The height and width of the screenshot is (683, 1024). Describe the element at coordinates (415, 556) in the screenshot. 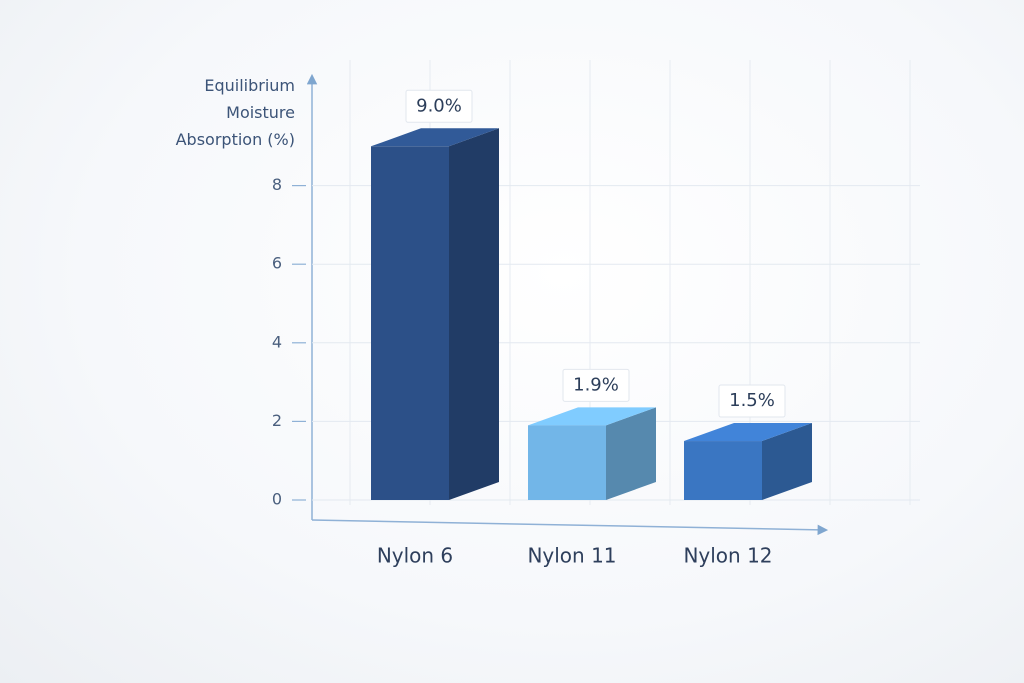

I see `x-tick-label: Nylon 6` at that location.